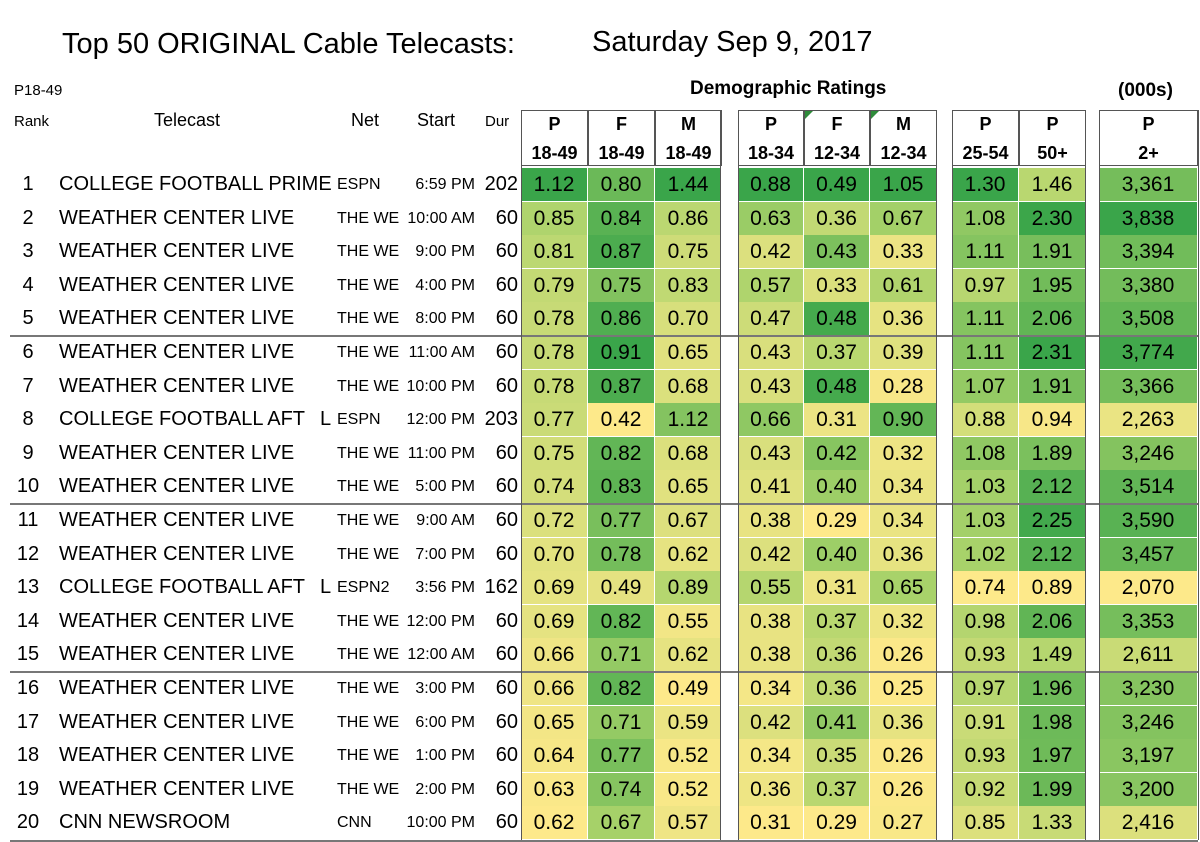 This screenshot has width=1200, height=842. I want to click on title-main: Top 50 ORIGINAL Cable Telecasts:, so click(288, 44).